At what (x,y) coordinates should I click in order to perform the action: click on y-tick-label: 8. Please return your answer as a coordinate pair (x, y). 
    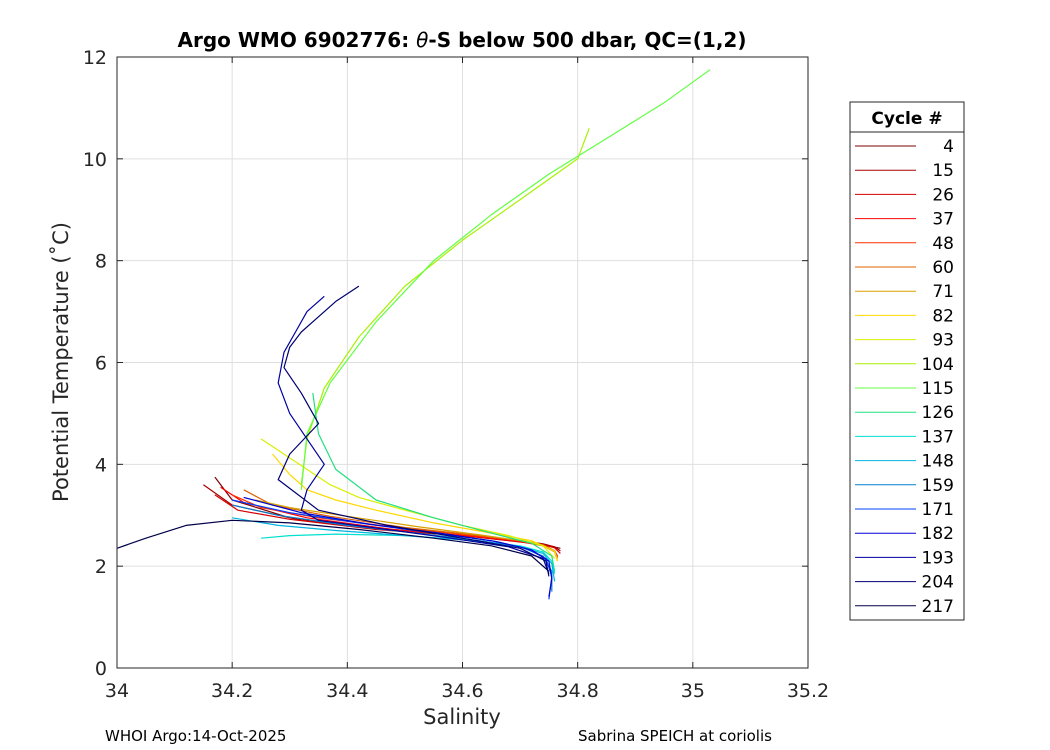
    Looking at the image, I should click on (101, 262).